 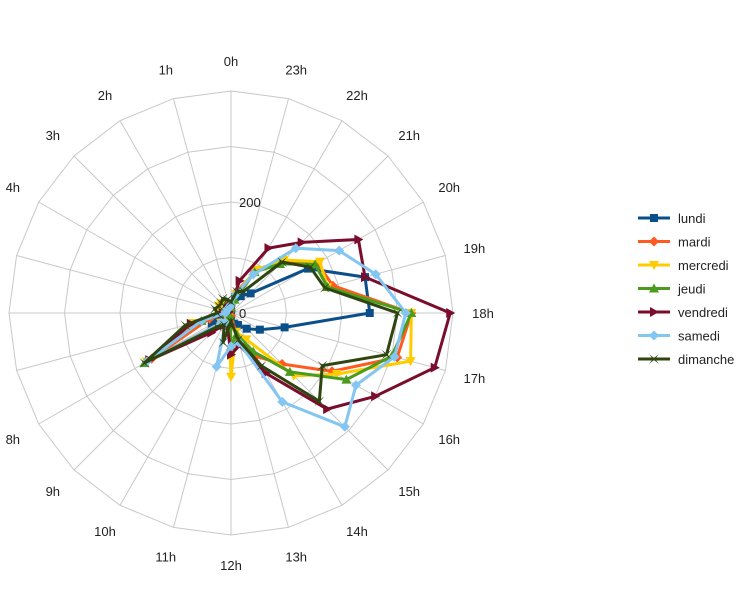 What do you see at coordinates (53, 491) in the screenshot?
I see `hour-label: 9h` at bounding box center [53, 491].